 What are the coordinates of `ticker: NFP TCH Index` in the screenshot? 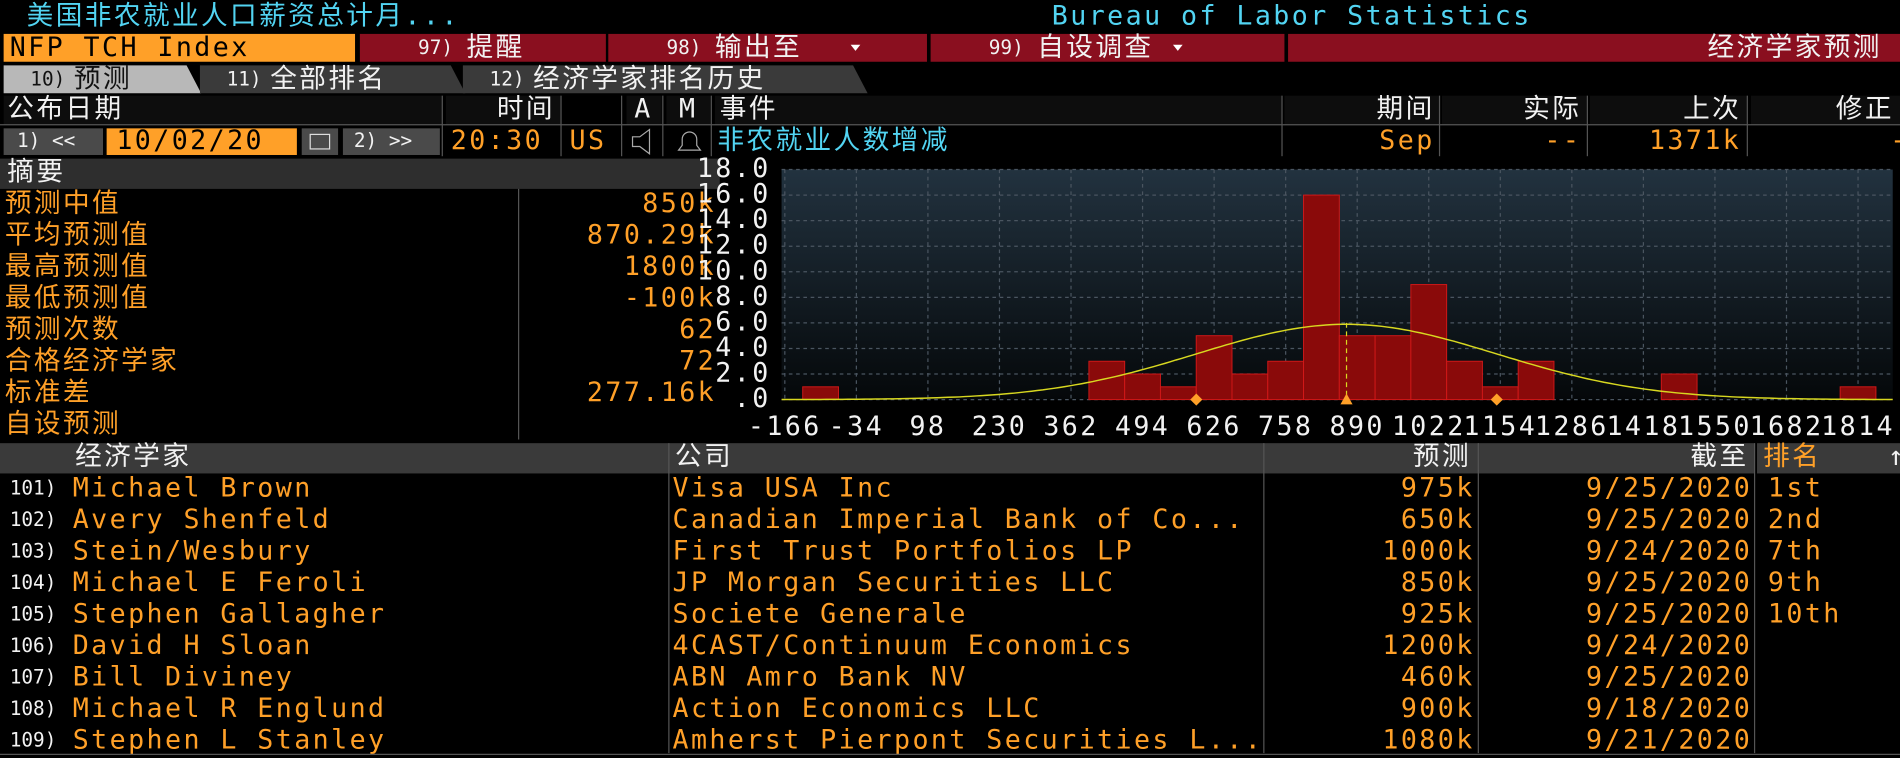 It's located at (130, 47).